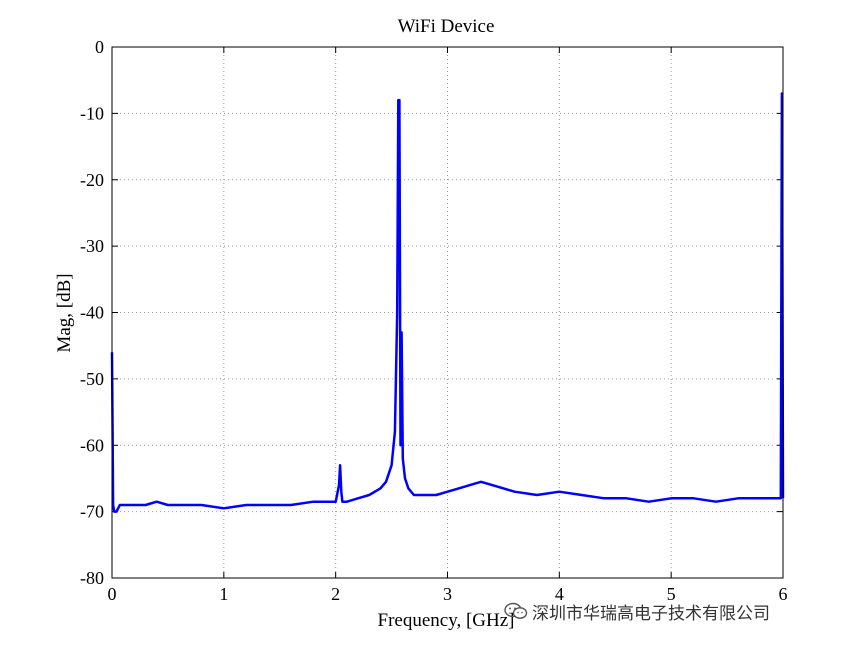  Describe the element at coordinates (92, 313) in the screenshot. I see `y-tick-label: -40` at that location.